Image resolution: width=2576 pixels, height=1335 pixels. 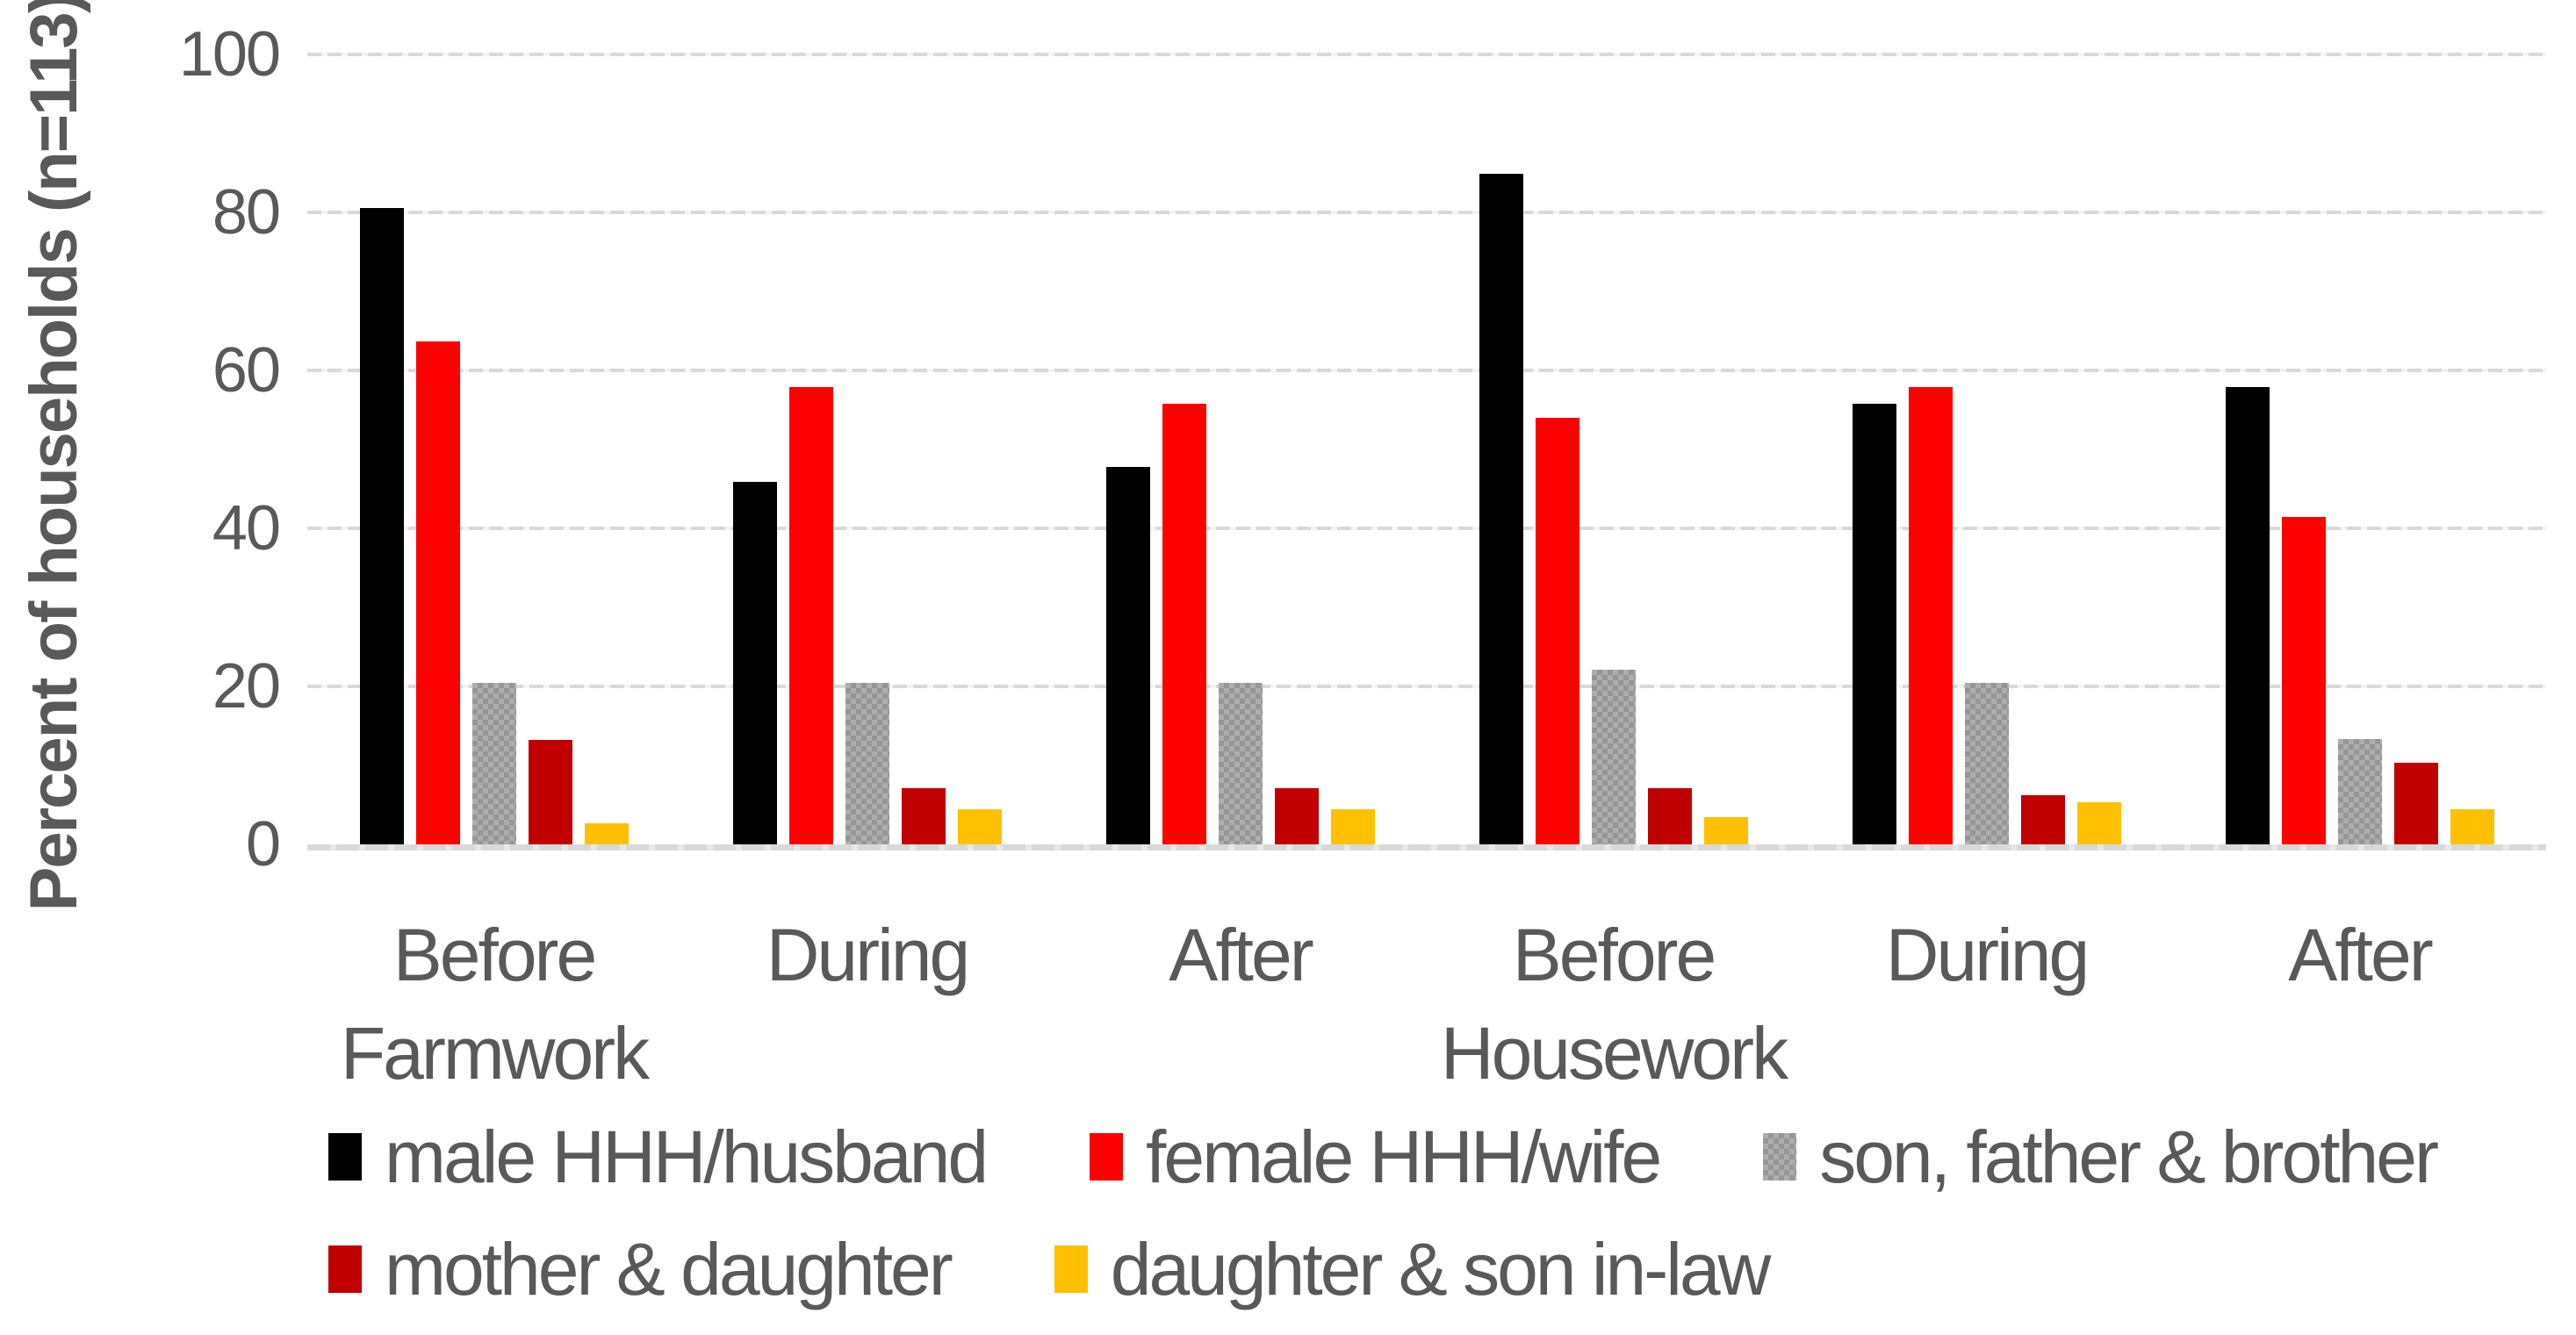 What do you see at coordinates (1426, 848) in the screenshot?
I see `x-axis-baseline` at bounding box center [1426, 848].